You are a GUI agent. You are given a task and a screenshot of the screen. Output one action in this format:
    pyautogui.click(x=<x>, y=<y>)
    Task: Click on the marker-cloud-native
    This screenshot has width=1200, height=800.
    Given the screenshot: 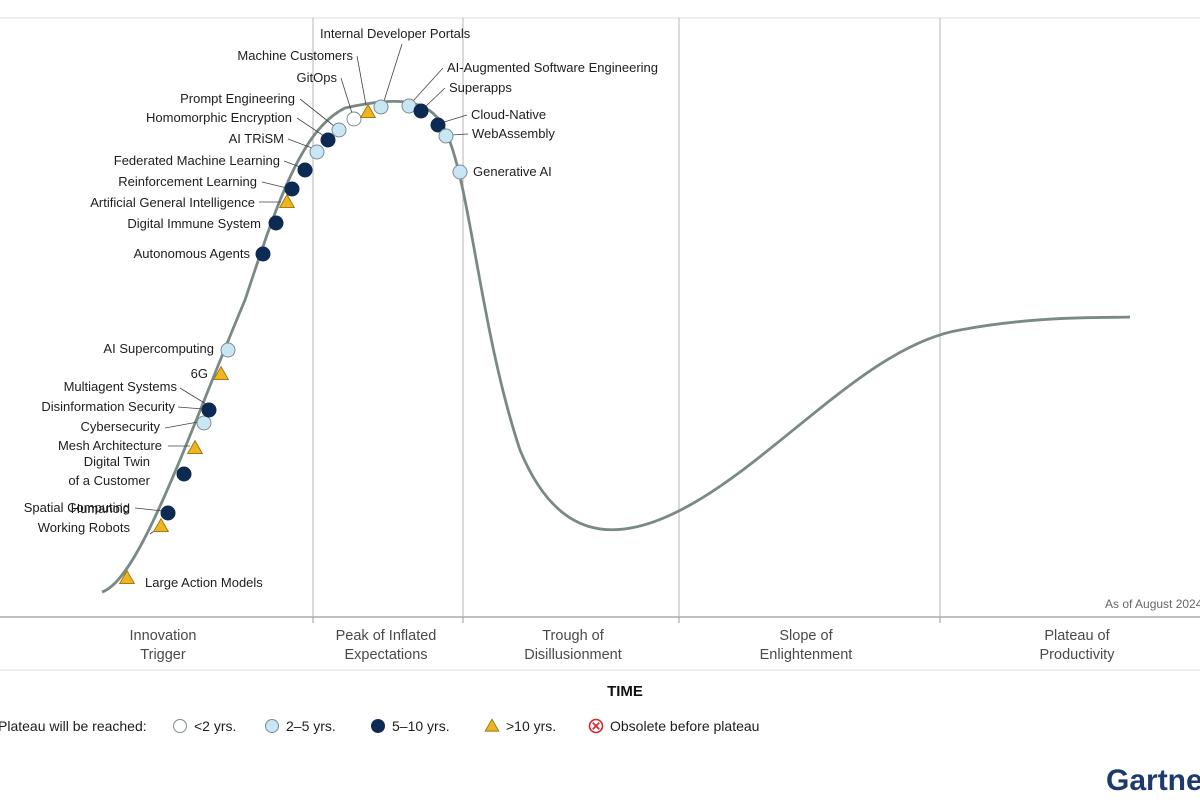 What is the action you would take?
    pyautogui.click(x=438, y=125)
    